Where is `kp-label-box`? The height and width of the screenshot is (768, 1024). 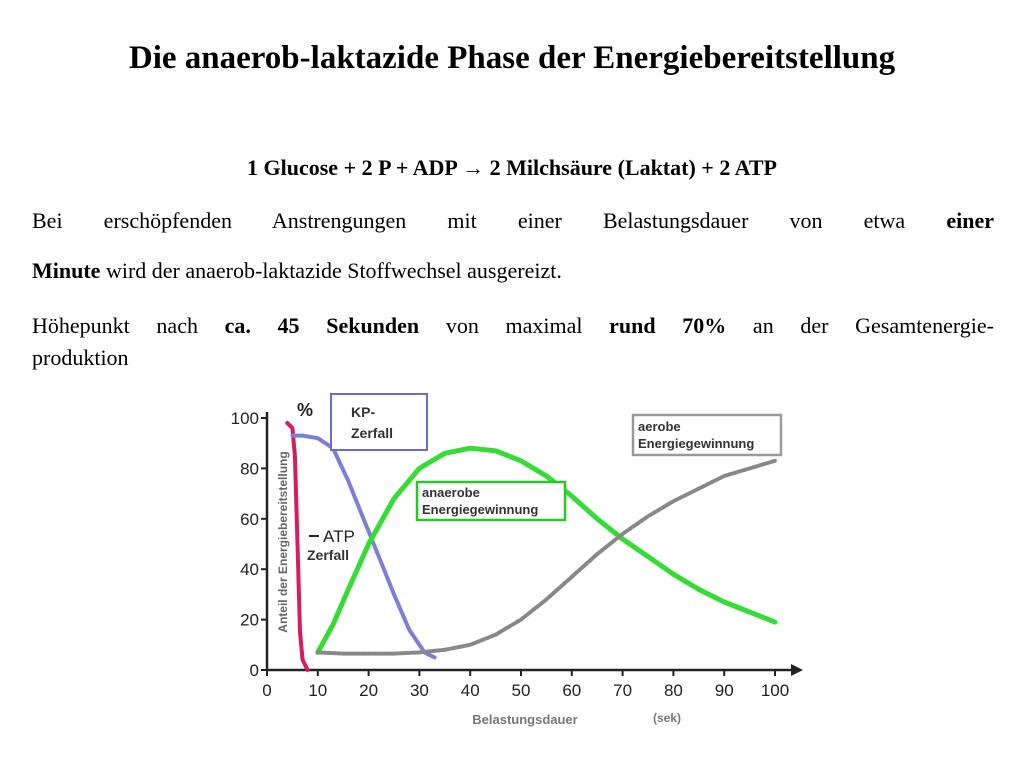
kp-label-box is located at coordinates (379, 422).